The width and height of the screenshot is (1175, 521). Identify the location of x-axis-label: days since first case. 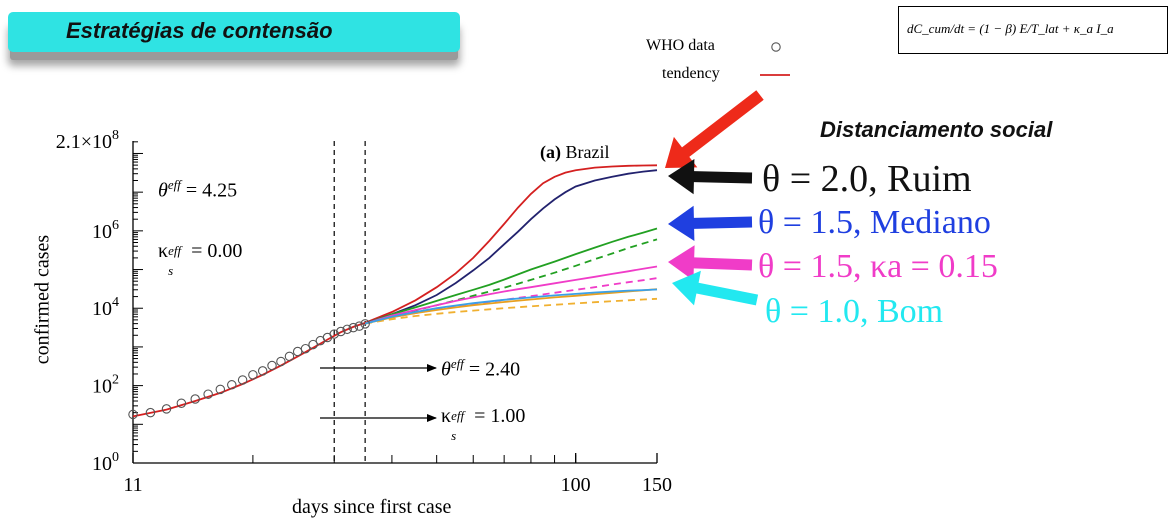
(372, 507).